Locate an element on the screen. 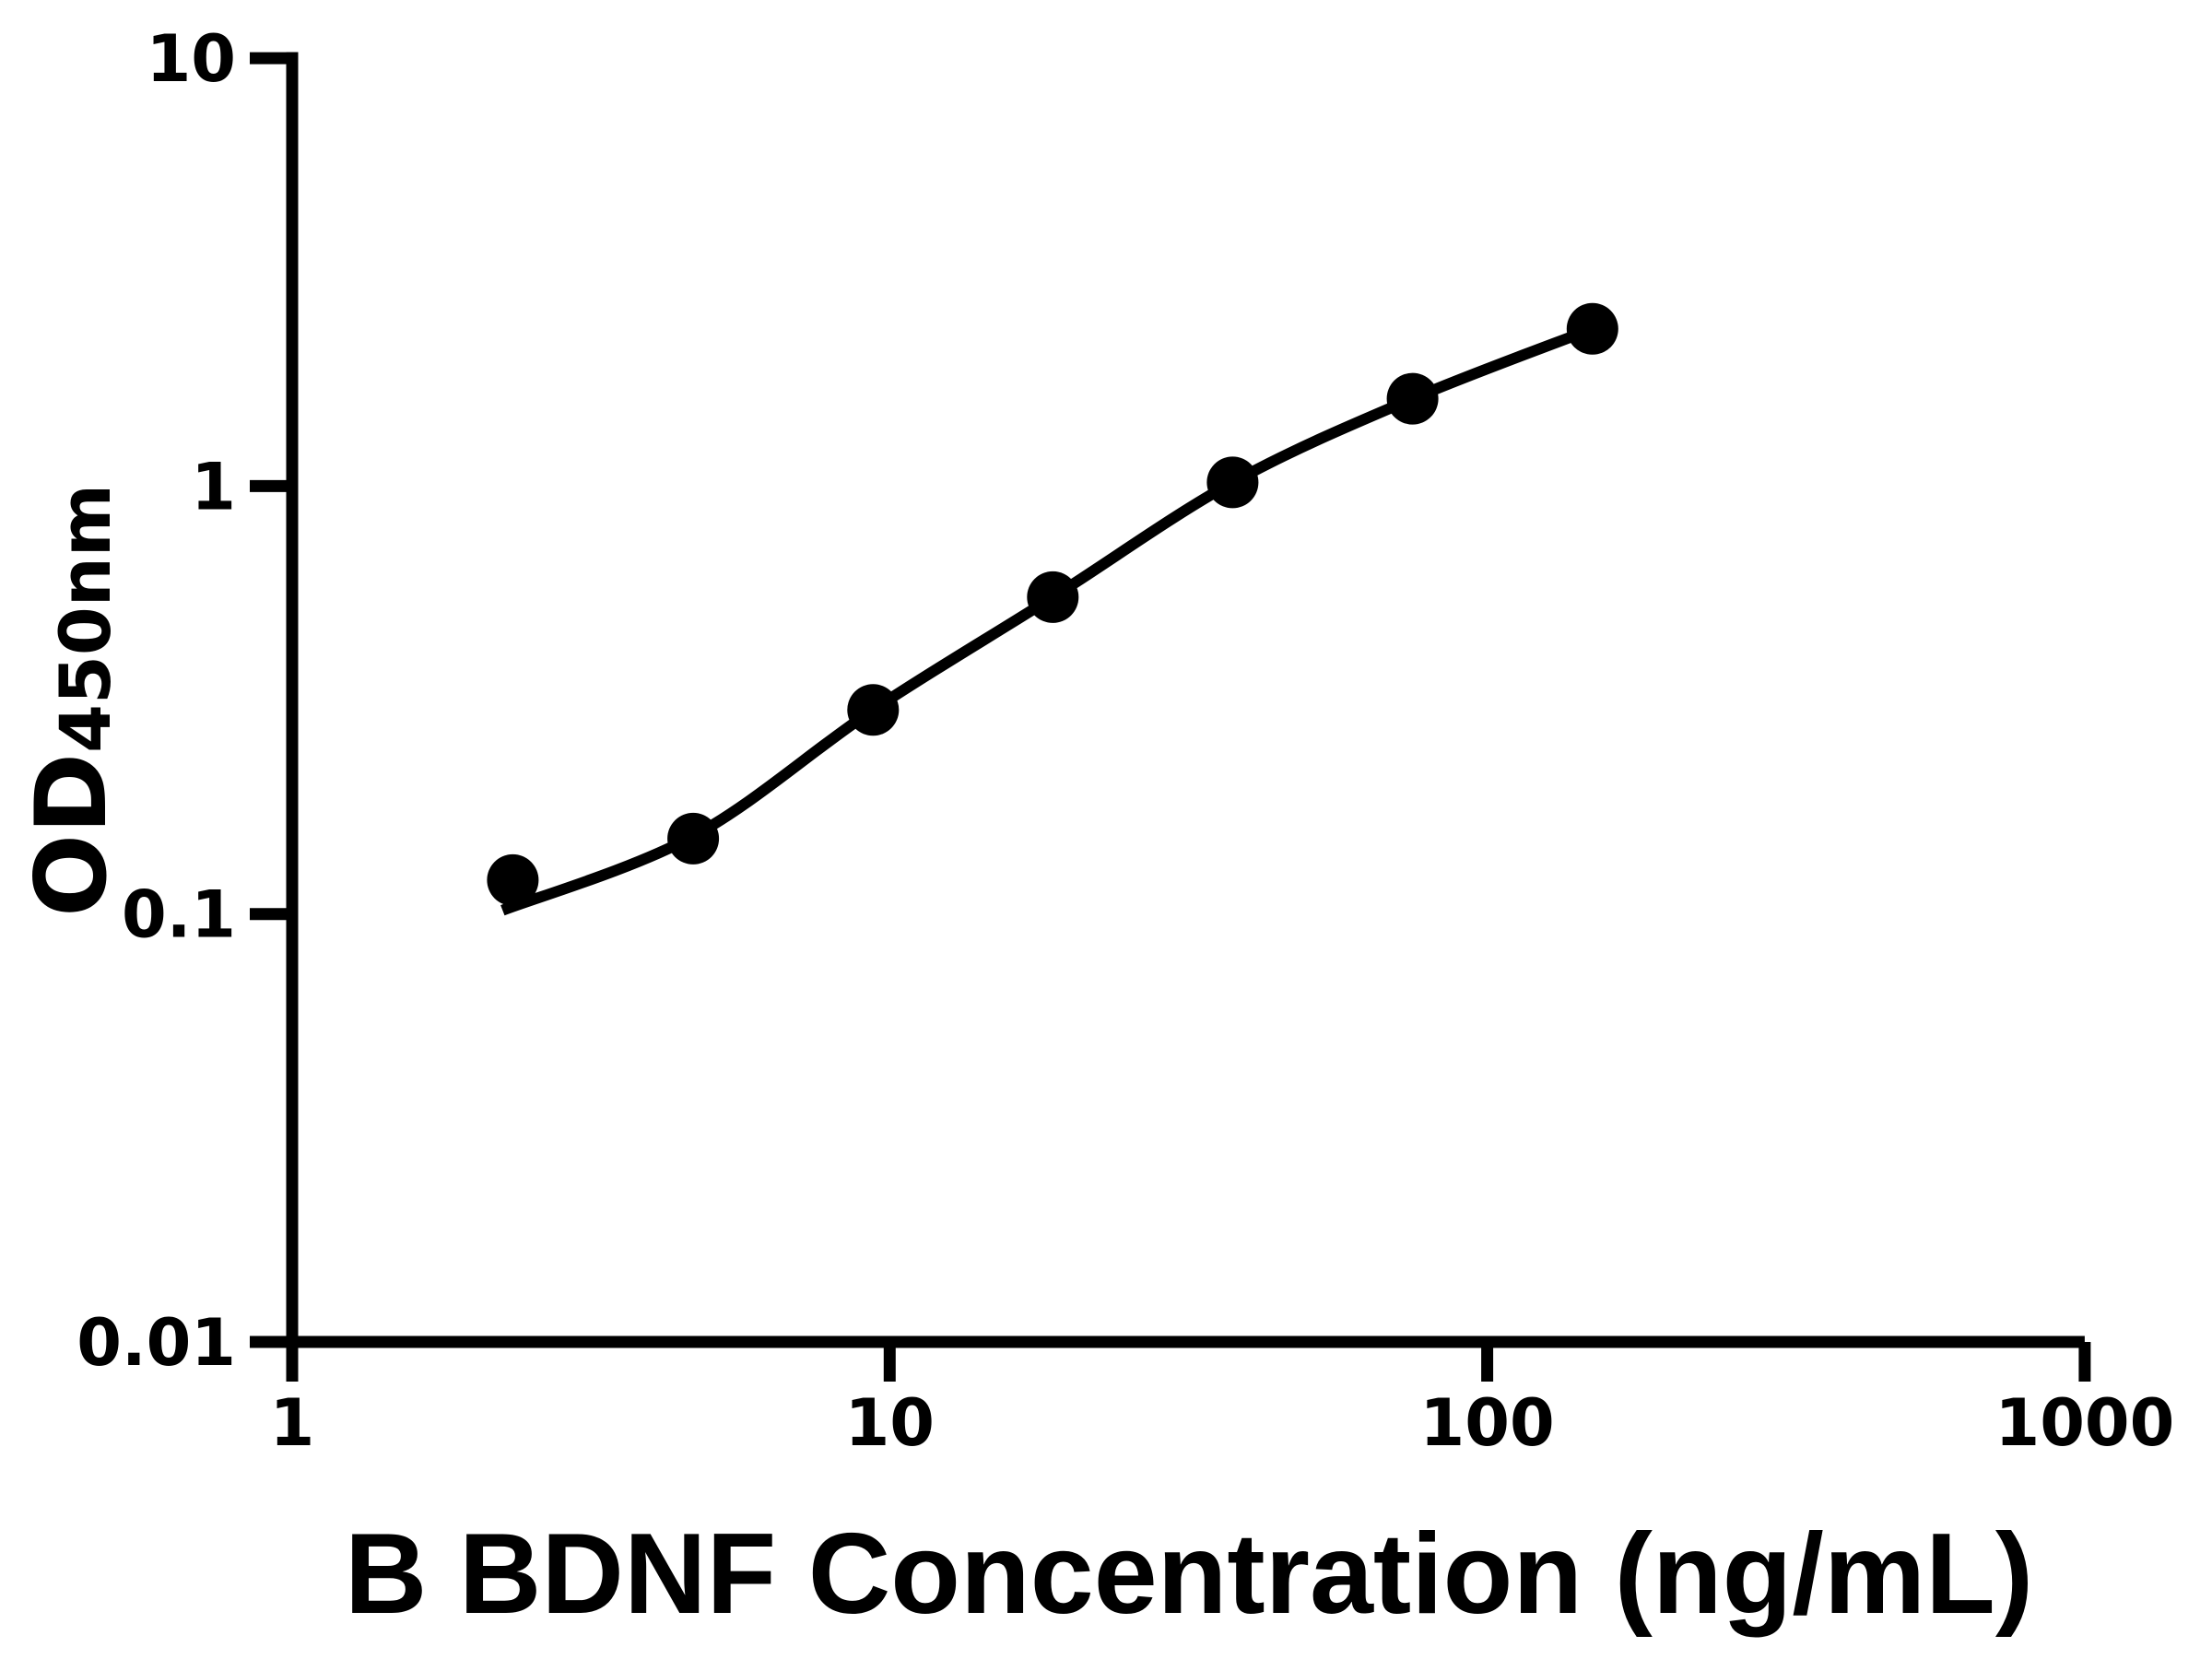 The image size is (2212, 1659). y-axis-title: OD450nm is located at coordinates (72, 700).